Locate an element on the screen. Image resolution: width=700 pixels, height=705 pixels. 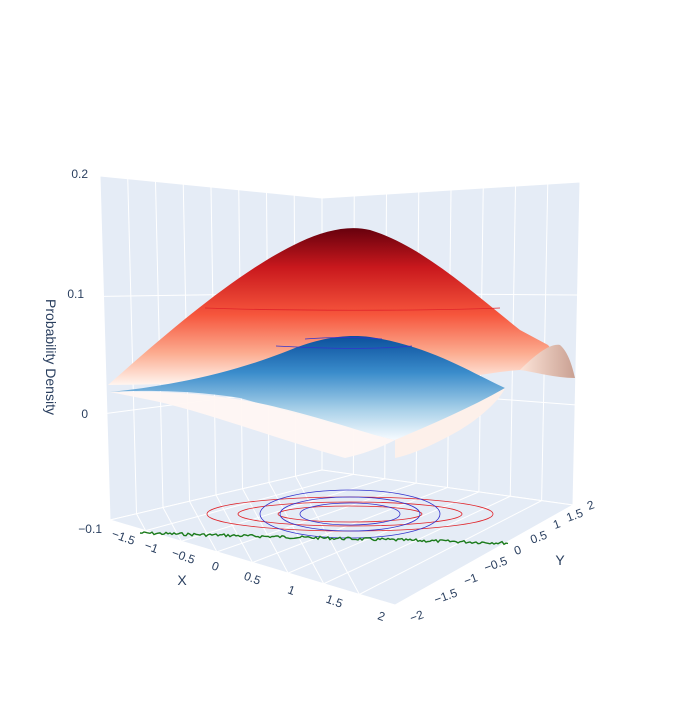
y-tick-label: −0.5 is located at coordinates (495, 564).